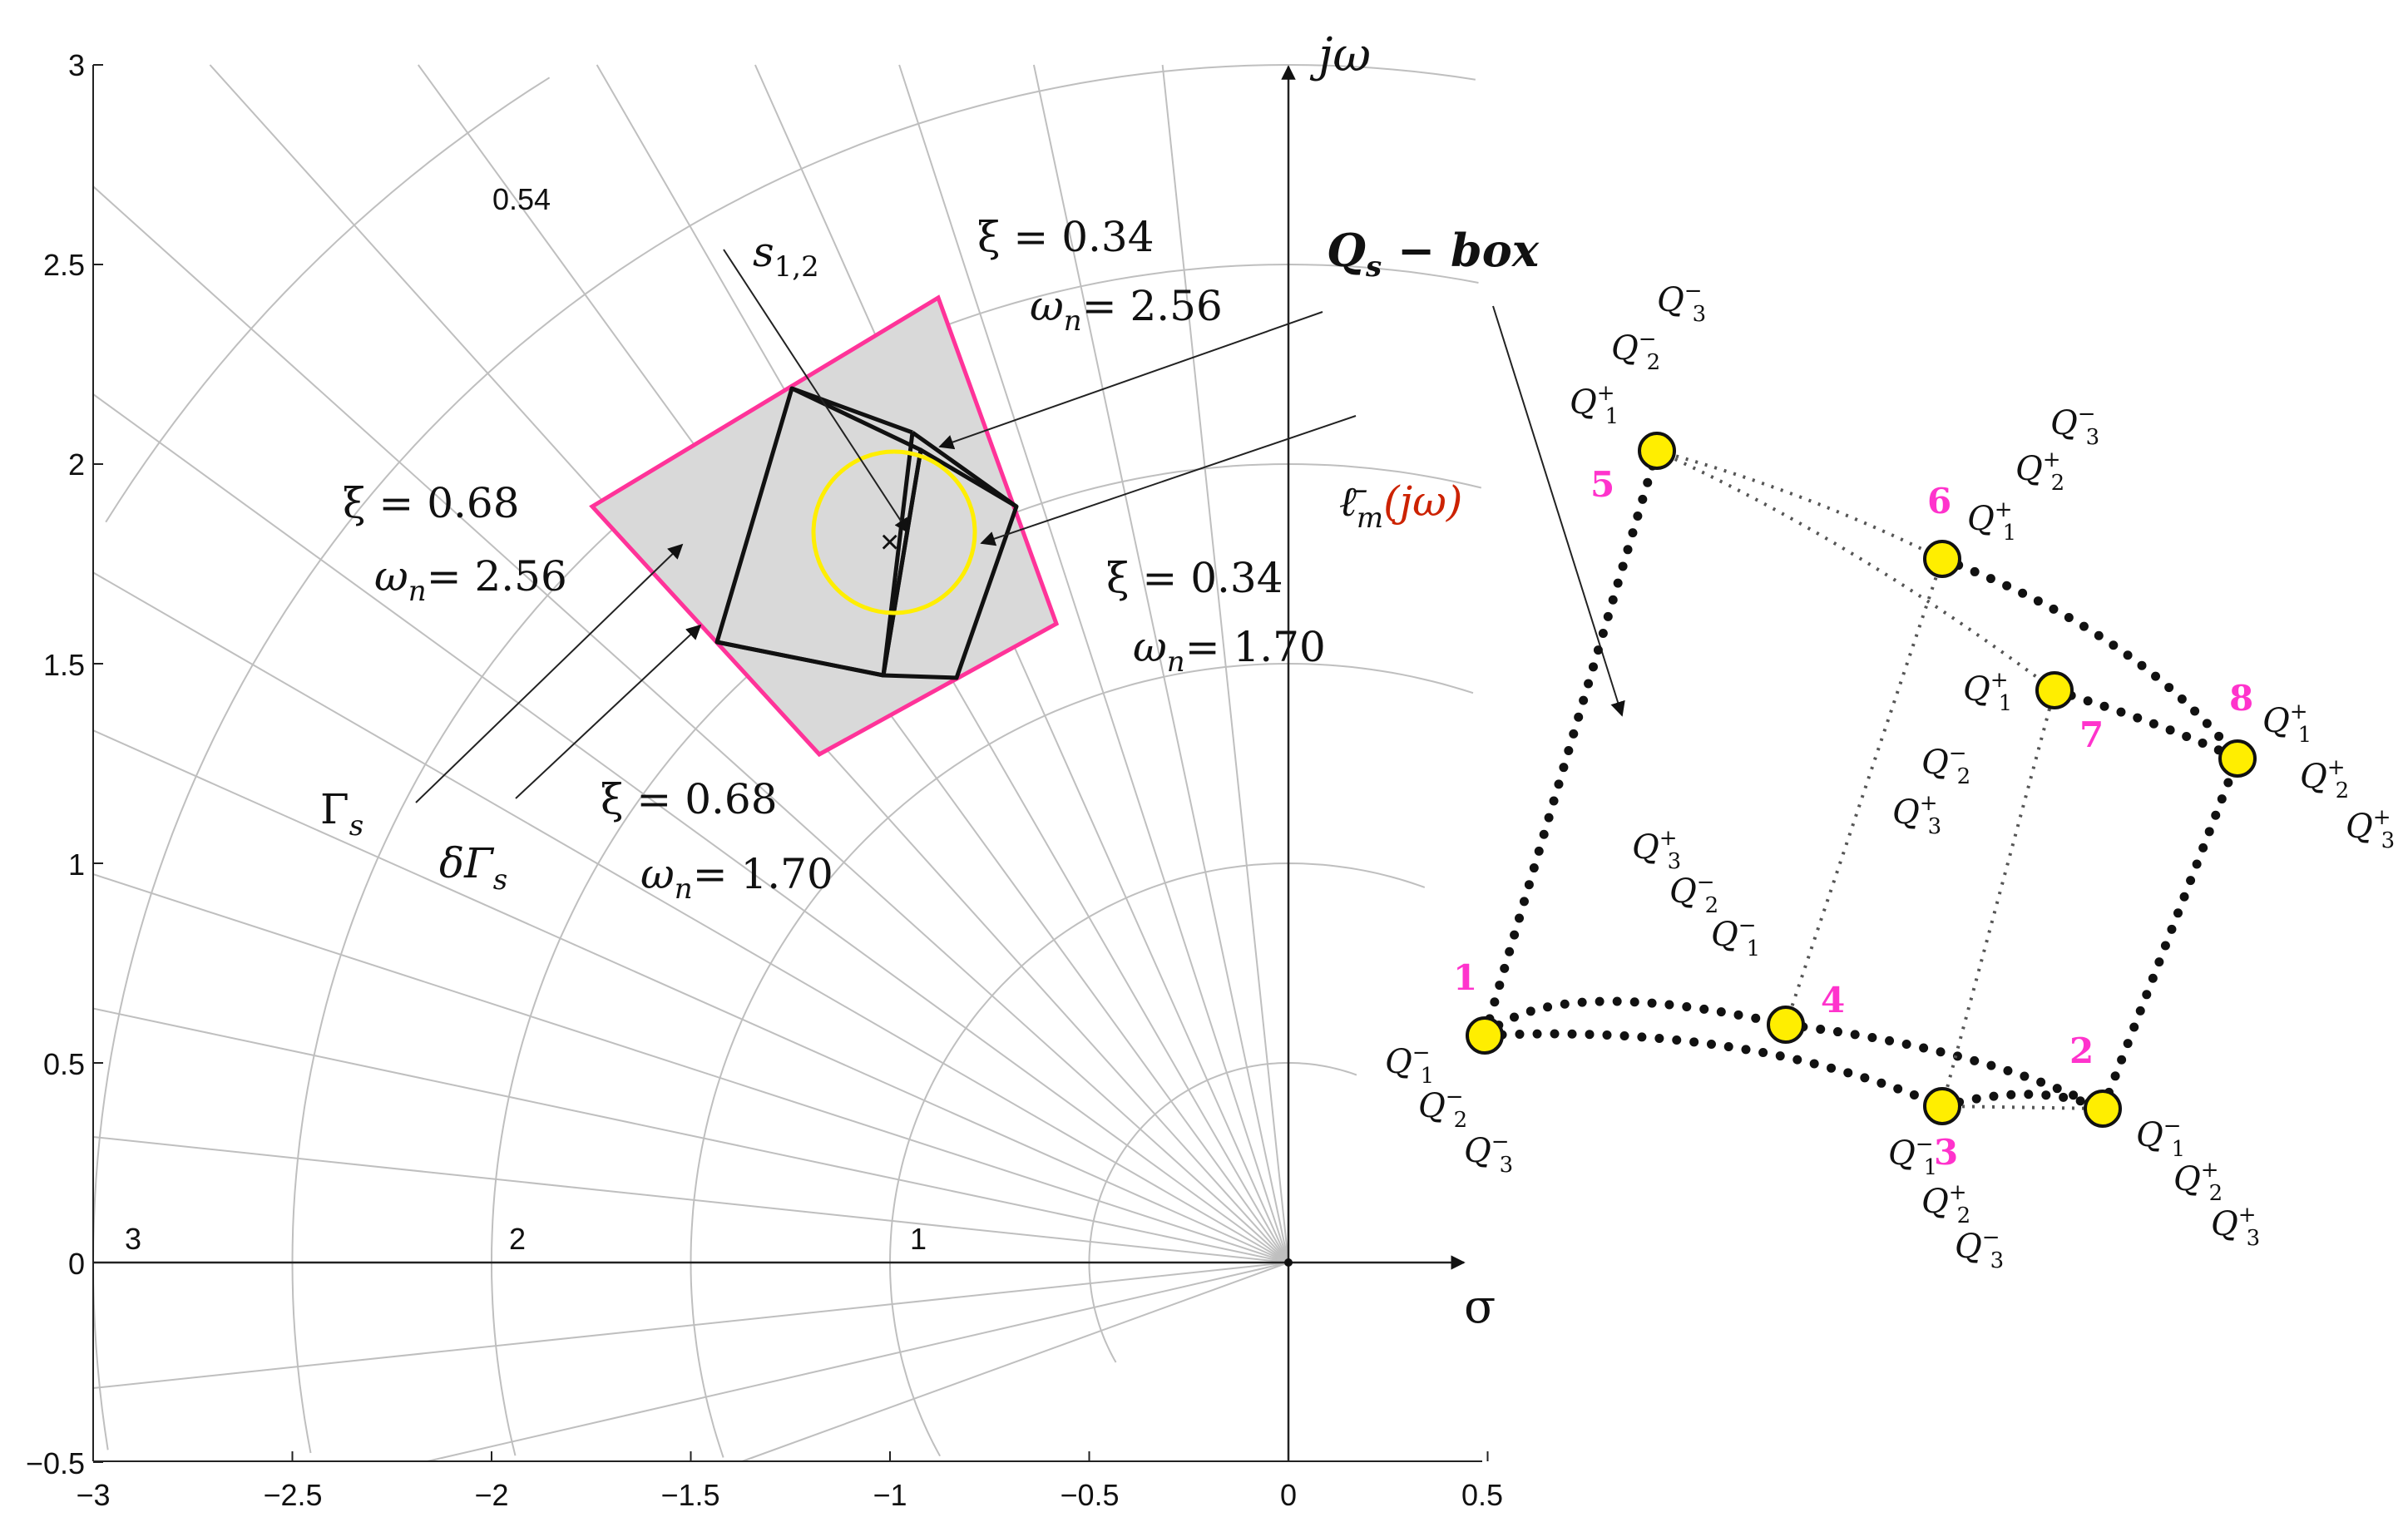  I want to click on vertex-number: 3, so click(1946, 1152).